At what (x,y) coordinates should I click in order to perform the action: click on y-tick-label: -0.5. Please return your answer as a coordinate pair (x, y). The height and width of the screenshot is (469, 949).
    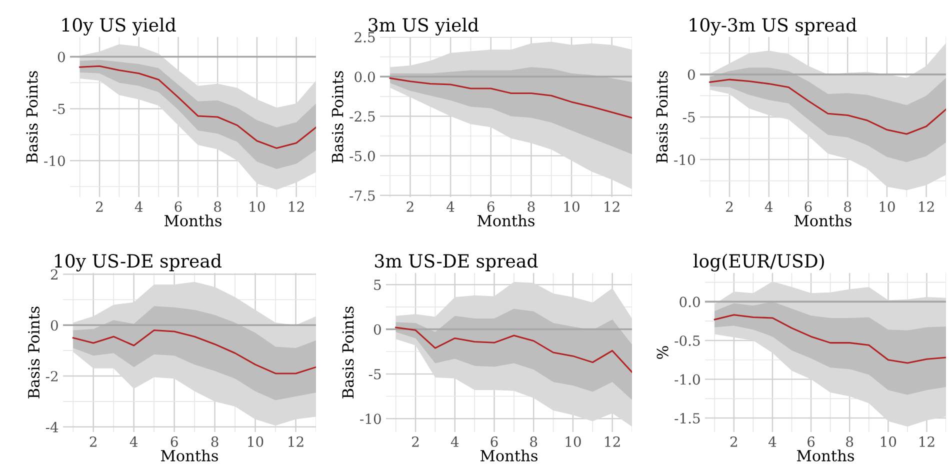
    Looking at the image, I should click on (687, 340).